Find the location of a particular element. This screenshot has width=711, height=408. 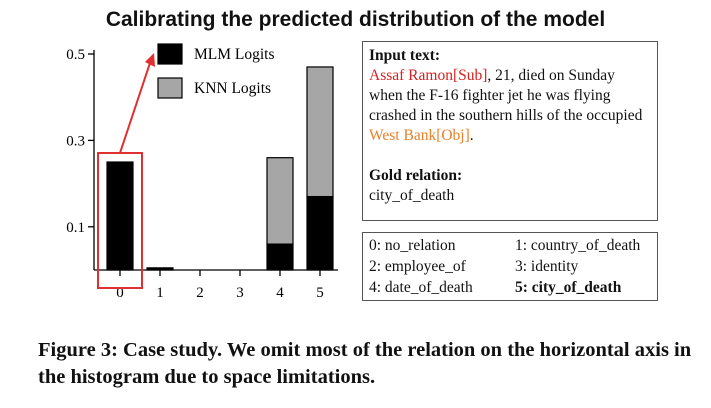

x-tick-label: 5 is located at coordinates (320, 293).